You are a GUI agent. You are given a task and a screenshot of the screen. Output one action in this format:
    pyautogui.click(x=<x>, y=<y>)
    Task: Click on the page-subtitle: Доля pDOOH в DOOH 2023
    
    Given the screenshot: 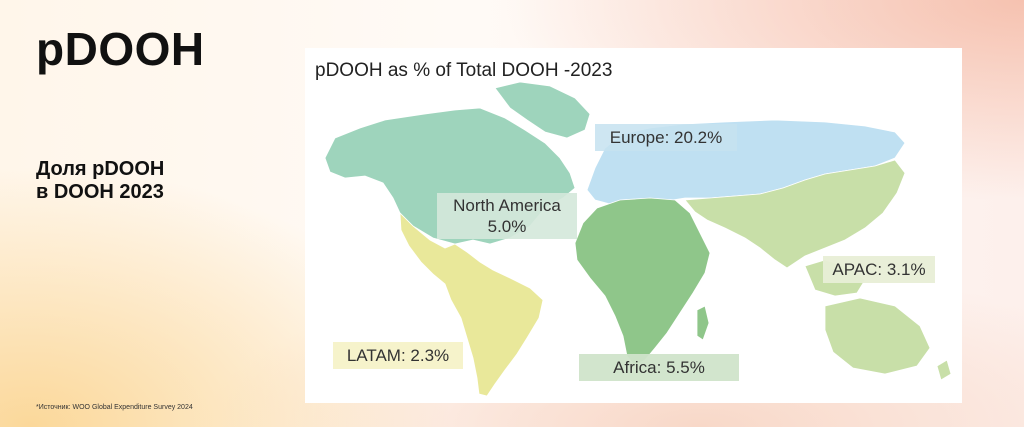 What is the action you would take?
    pyautogui.click(x=146, y=181)
    